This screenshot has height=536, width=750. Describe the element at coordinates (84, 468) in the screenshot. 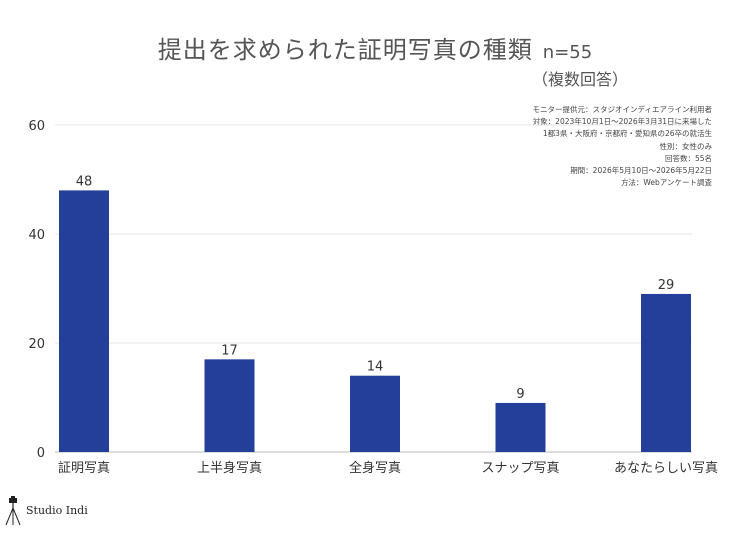

I see `x-tick-label: 証明写真` at that location.